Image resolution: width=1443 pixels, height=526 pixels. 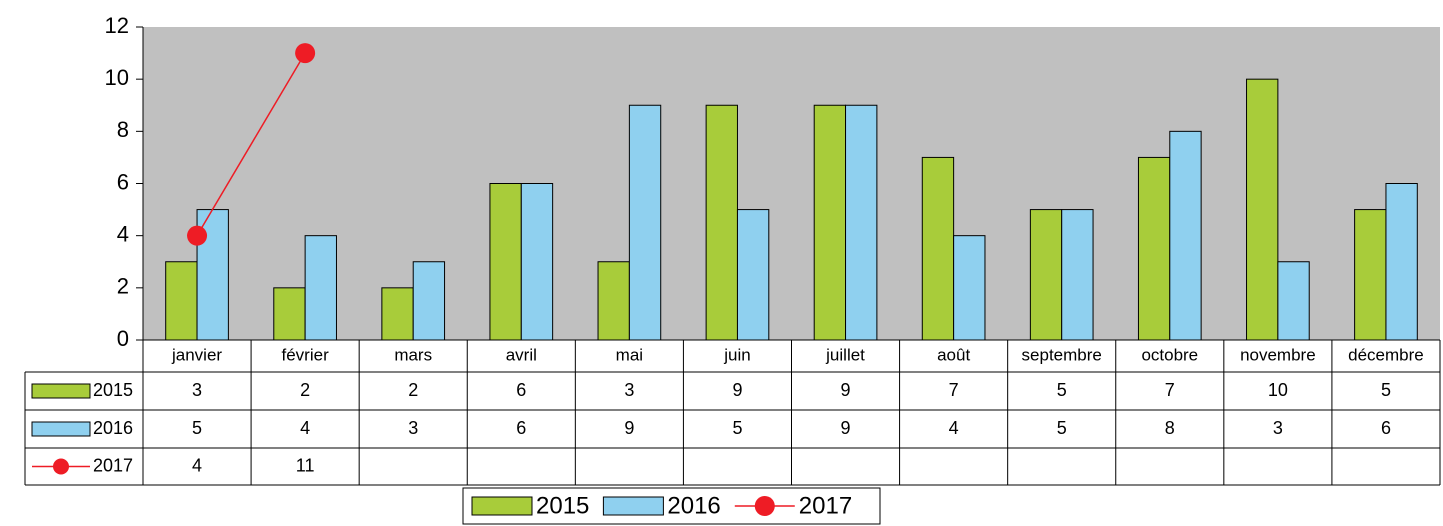 I want to click on y-tick-label: 10, so click(x=117, y=77).